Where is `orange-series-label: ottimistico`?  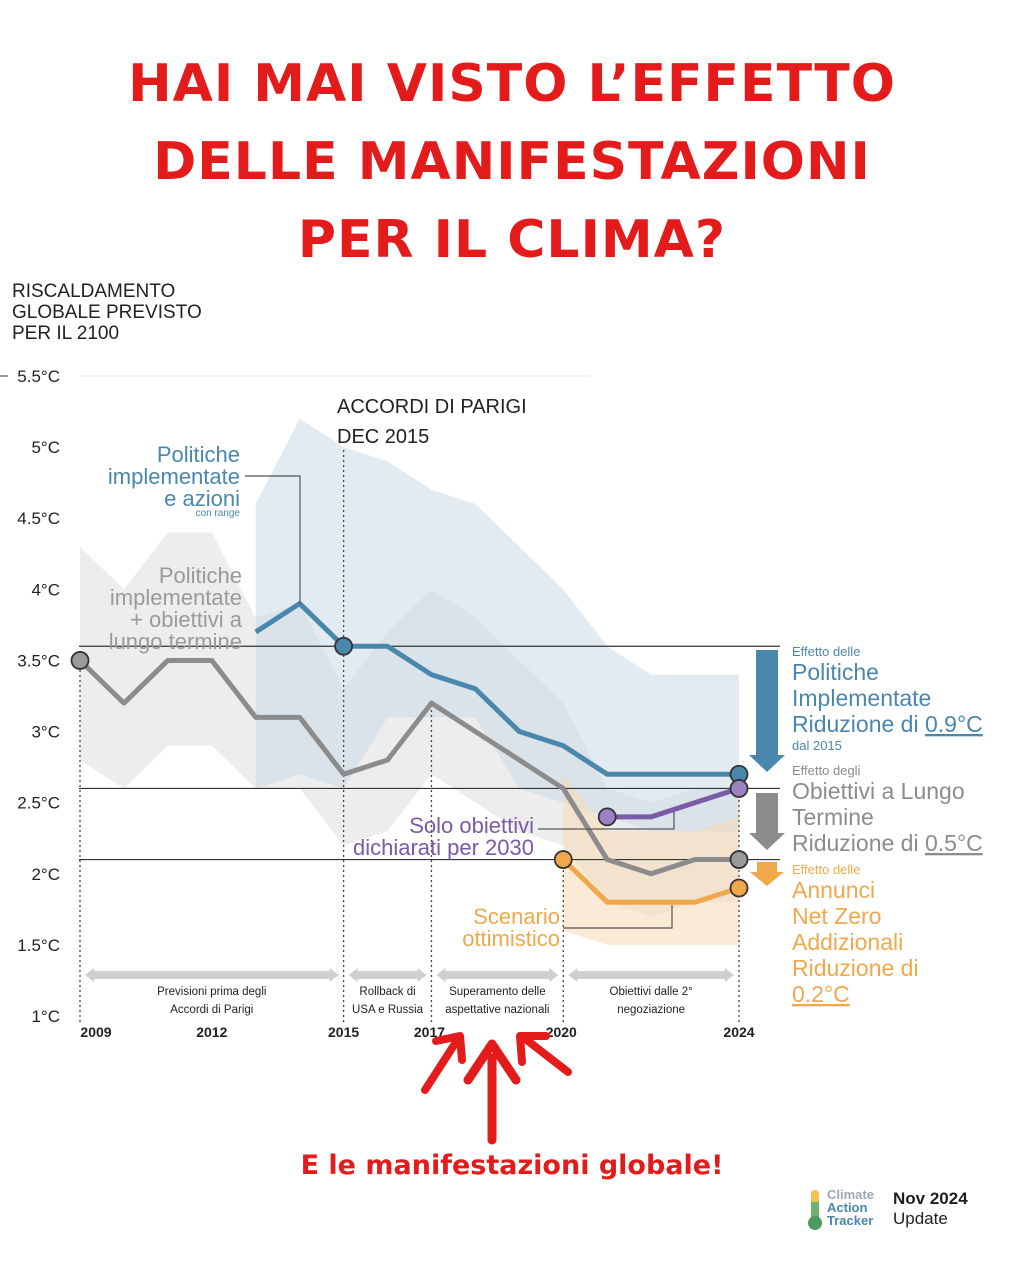 orange-series-label: ottimistico is located at coordinates (511, 938).